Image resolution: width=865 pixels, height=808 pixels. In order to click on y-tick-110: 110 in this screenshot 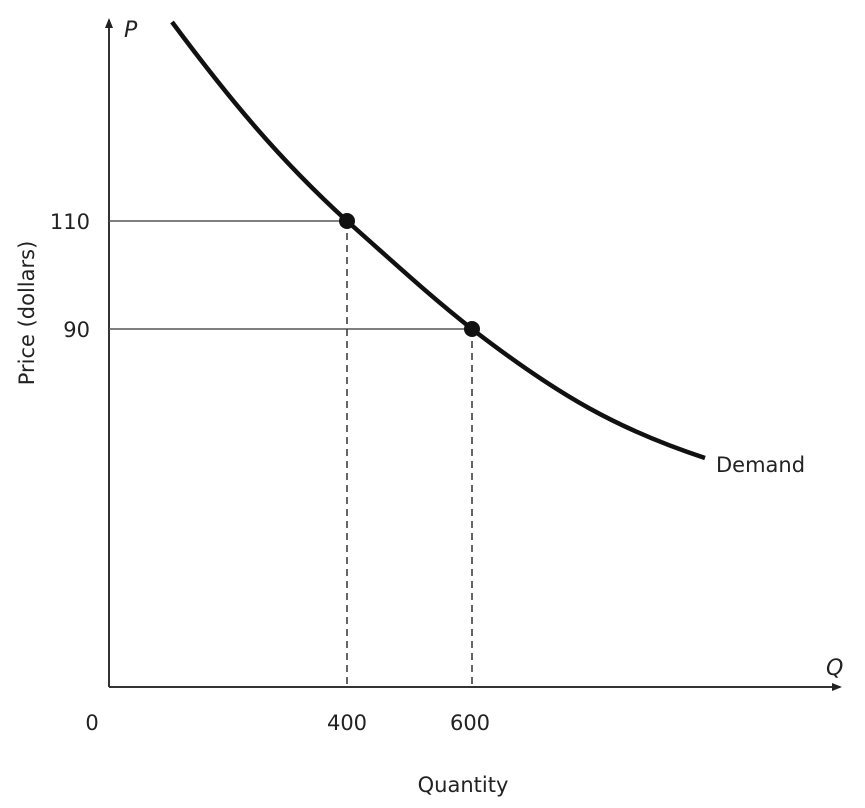, I will do `click(70, 222)`.